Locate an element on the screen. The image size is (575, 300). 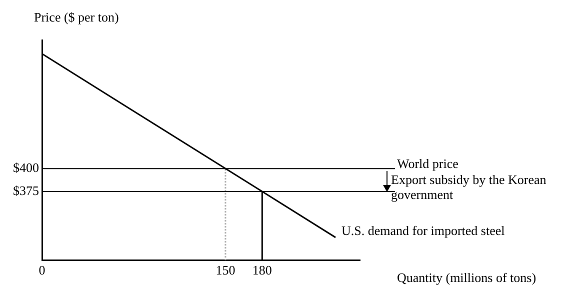
text: Export subsidy by the Korean government is located at coordinates (469, 187).